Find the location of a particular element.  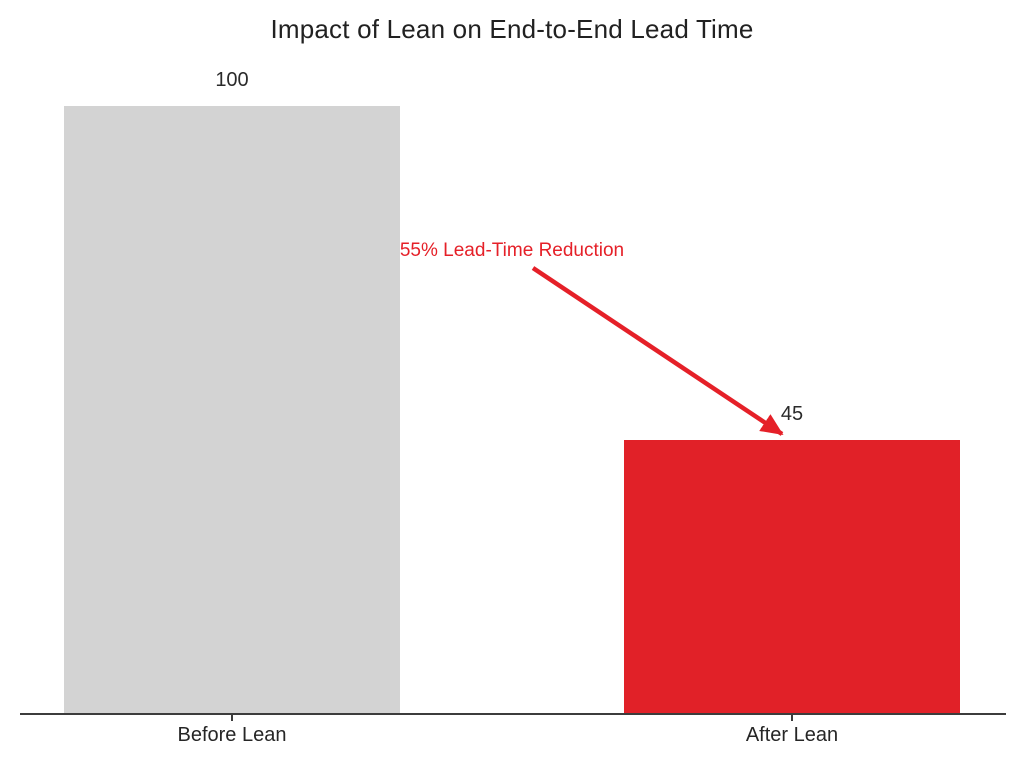

category-label-before-lean: Before Lean is located at coordinates (232, 735).